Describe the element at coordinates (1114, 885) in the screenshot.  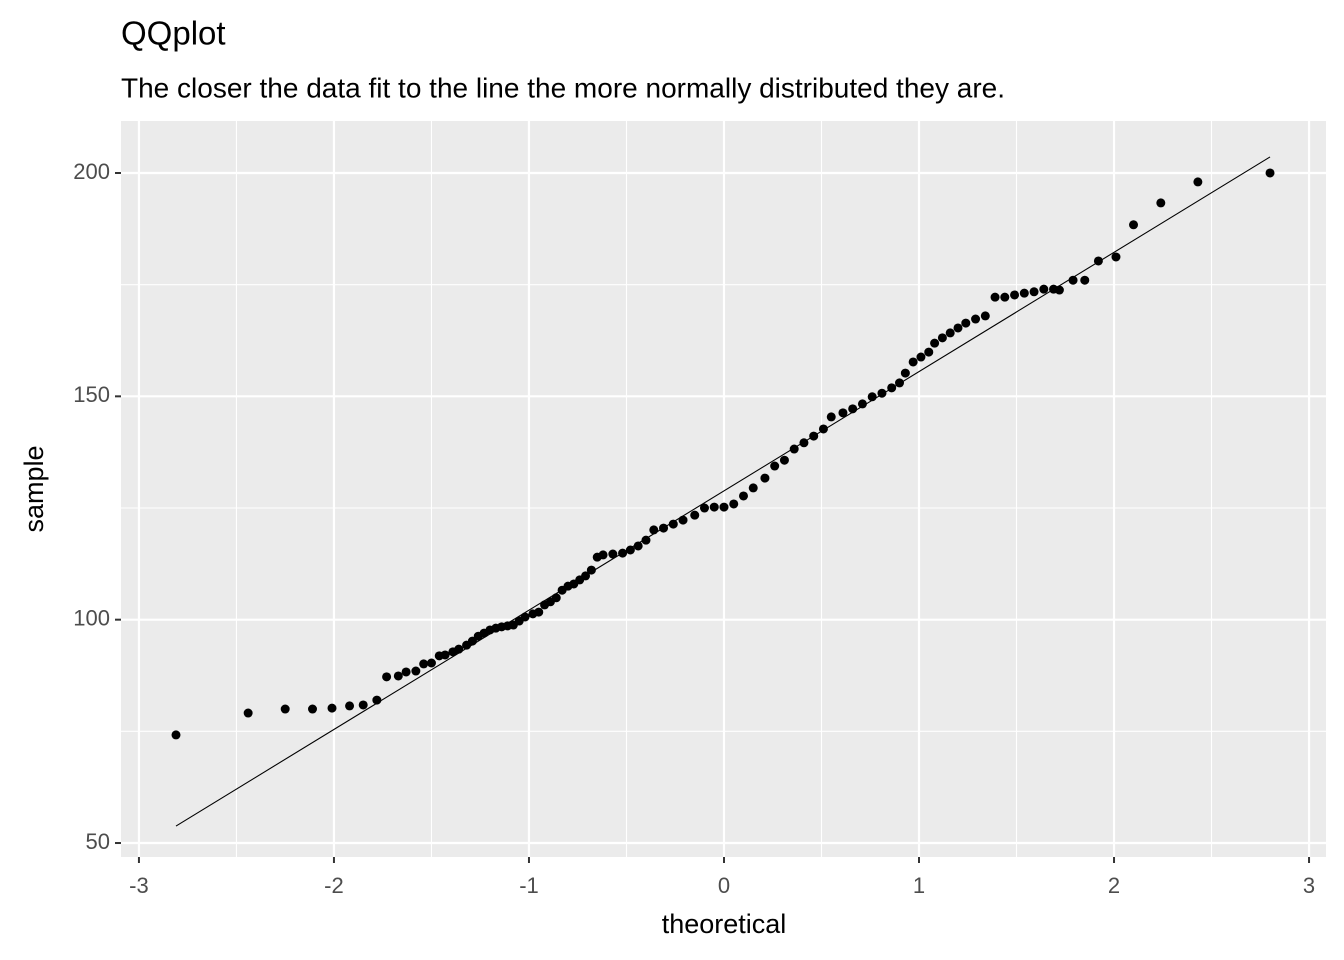
I see `x-tick-label: 2` at that location.